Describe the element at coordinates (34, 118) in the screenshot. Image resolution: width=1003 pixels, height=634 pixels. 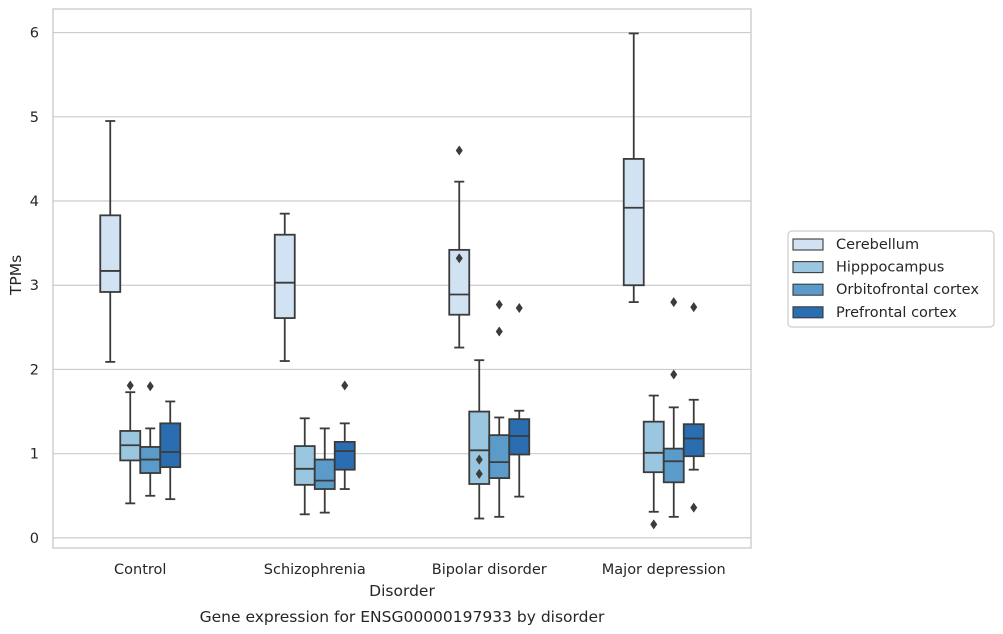
I see `y-tick-label: 5` at that location.